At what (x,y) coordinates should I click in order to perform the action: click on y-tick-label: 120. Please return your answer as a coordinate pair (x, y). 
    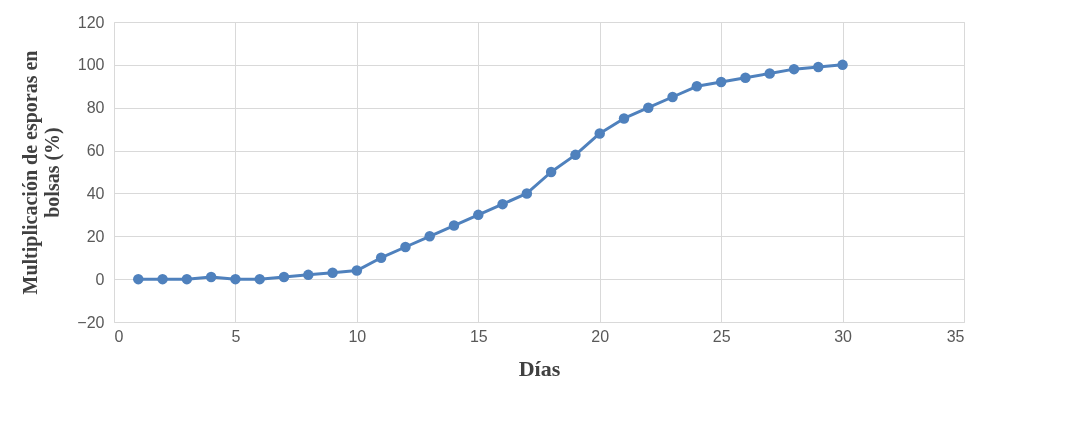
    Looking at the image, I should click on (91, 22).